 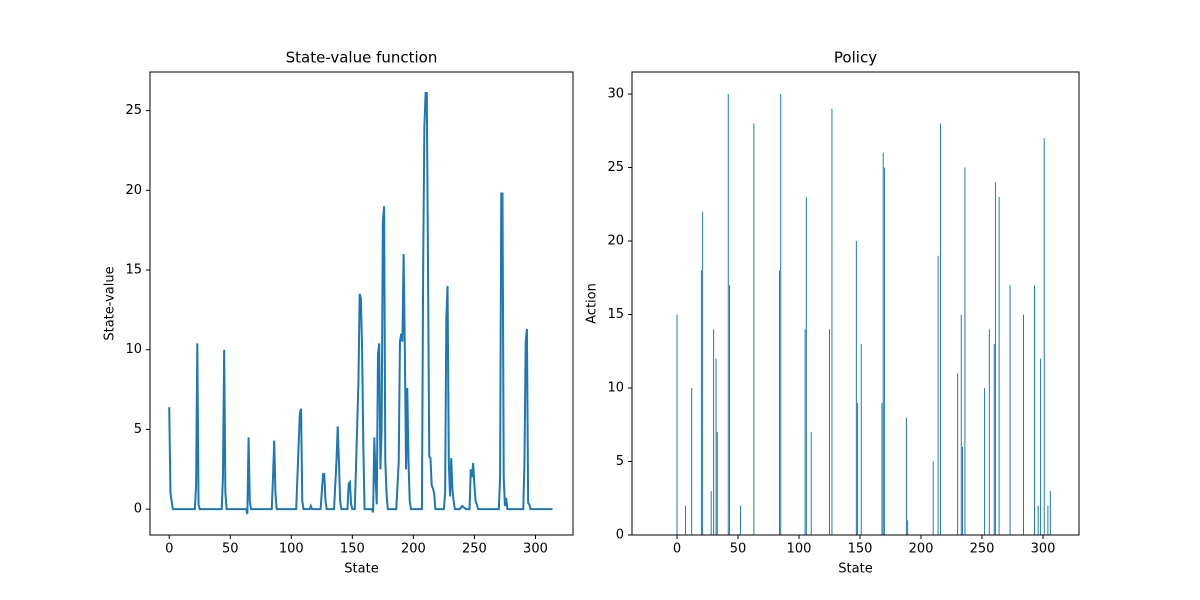 I want to click on y-axis-label: Action, so click(x=592, y=303).